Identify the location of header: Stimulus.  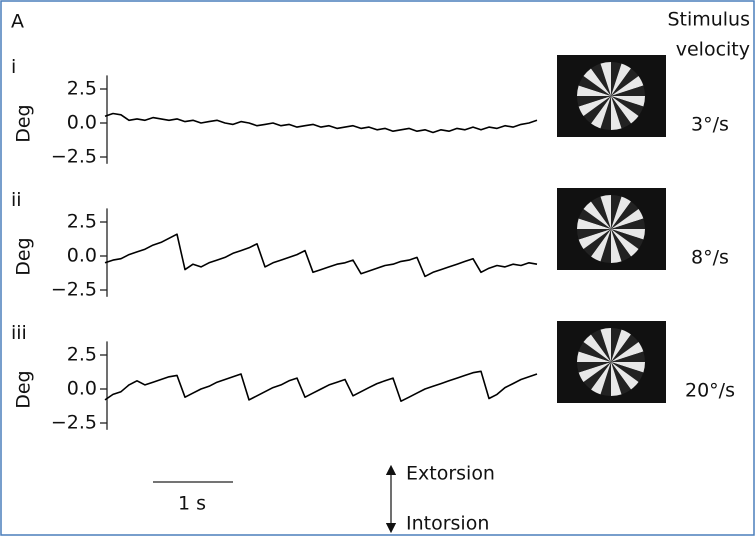
(708, 20).